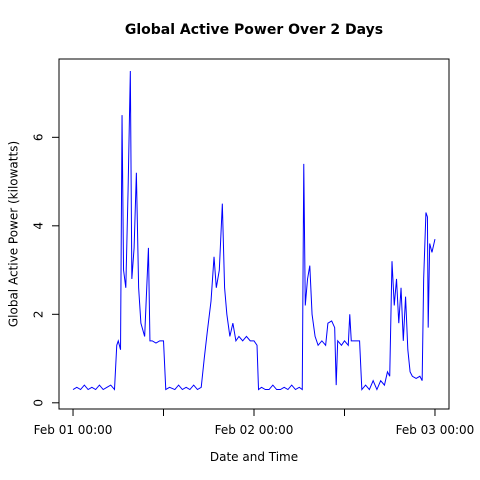 This screenshot has height=480, width=480. I want to click on y-axis-label: Global Active Power (kilowatts), so click(14, 234).